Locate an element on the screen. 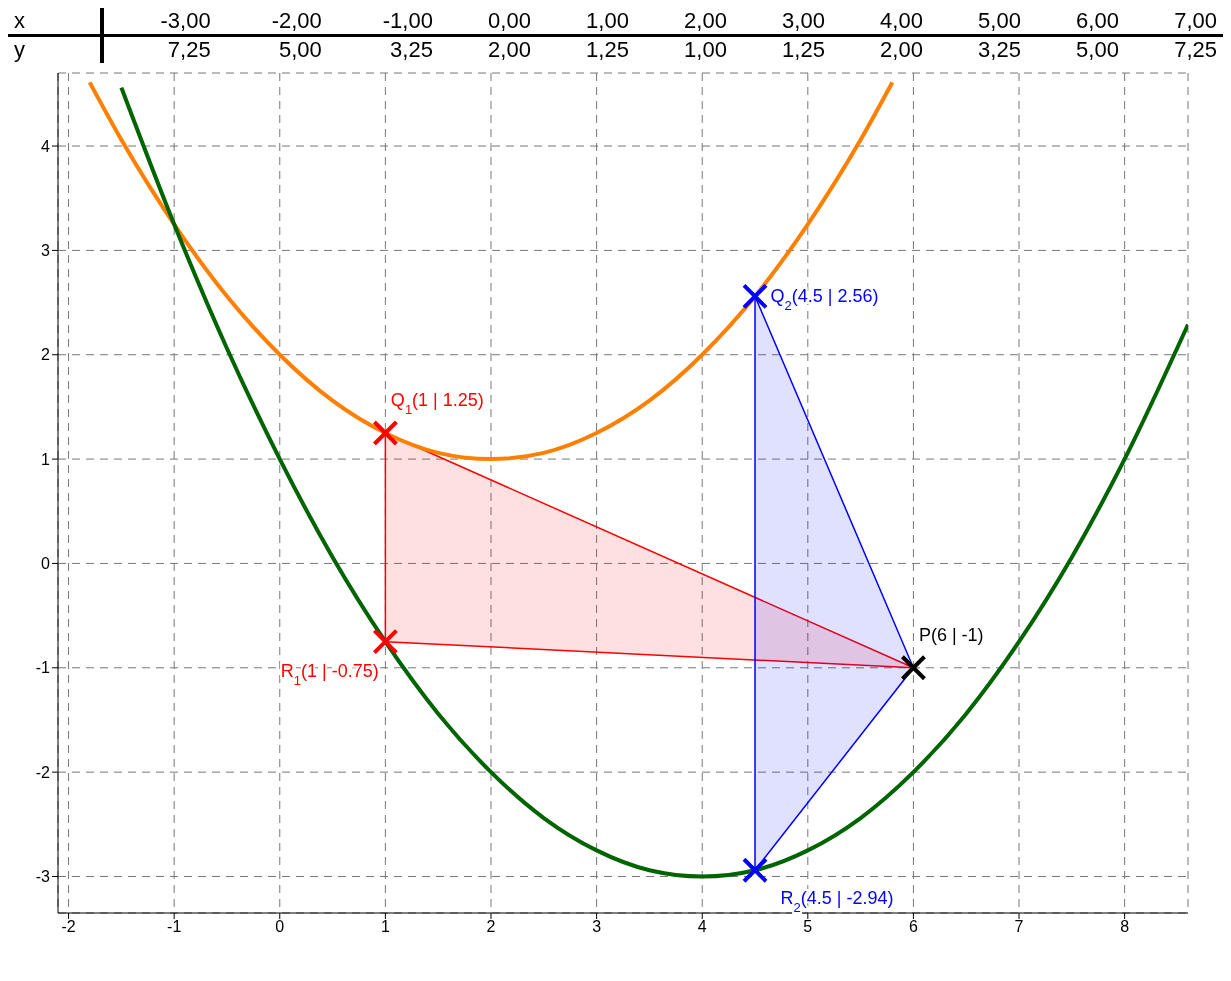 The height and width of the screenshot is (981, 1231). series-label: Q$_{1}$(1 | 1.25) is located at coordinates (437, 403).